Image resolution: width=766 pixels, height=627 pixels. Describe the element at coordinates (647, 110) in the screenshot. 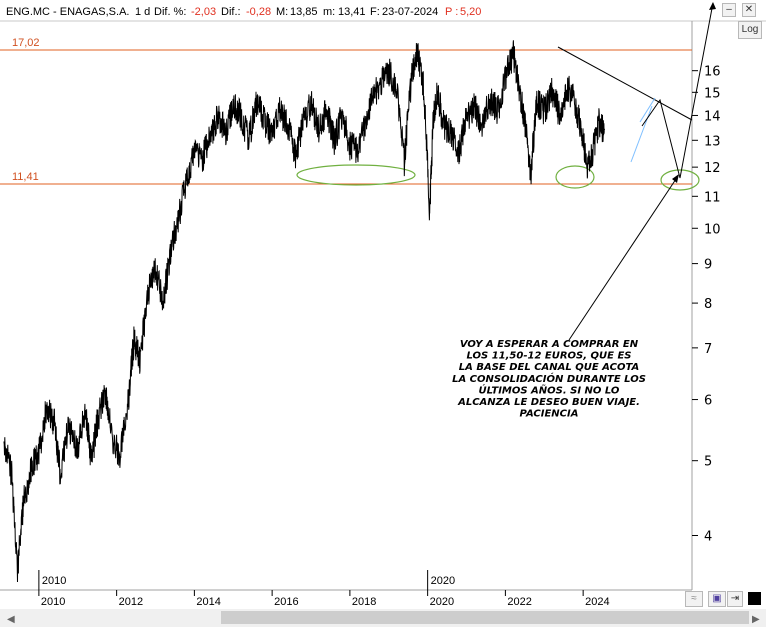

I see `channel-upper-line` at that location.